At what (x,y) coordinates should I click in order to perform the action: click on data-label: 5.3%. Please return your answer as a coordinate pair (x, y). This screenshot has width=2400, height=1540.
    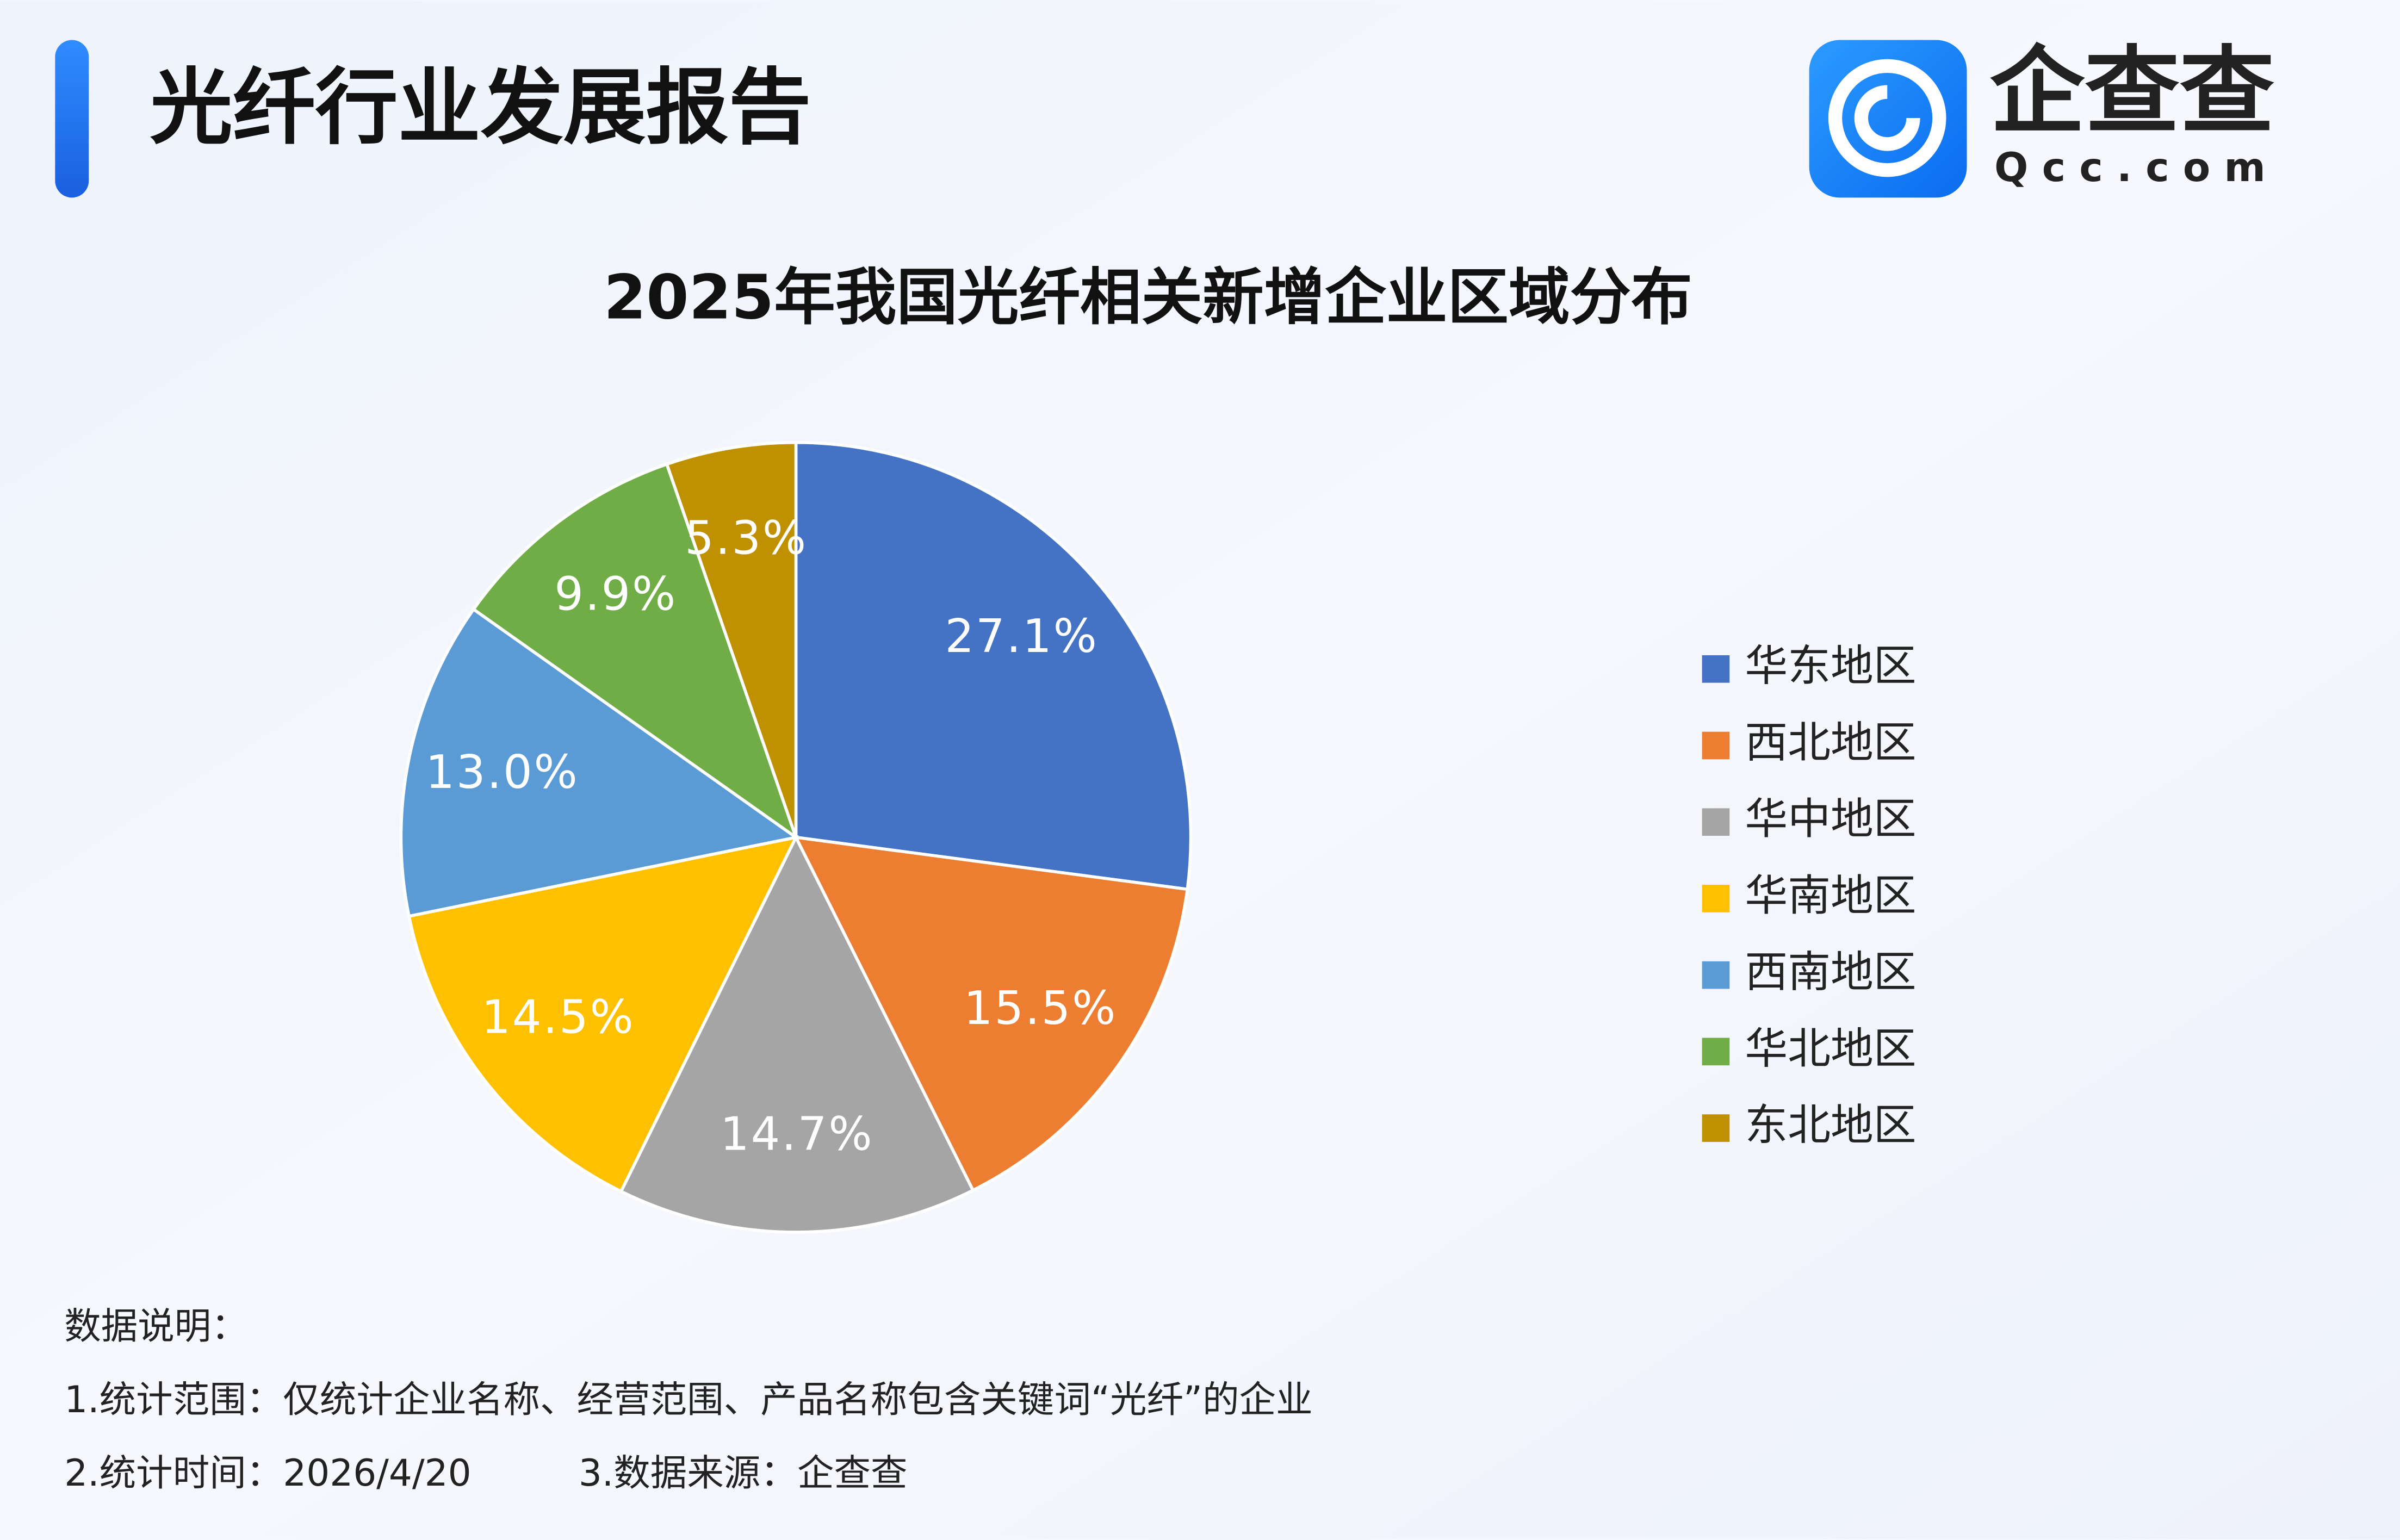
    Looking at the image, I should click on (747, 538).